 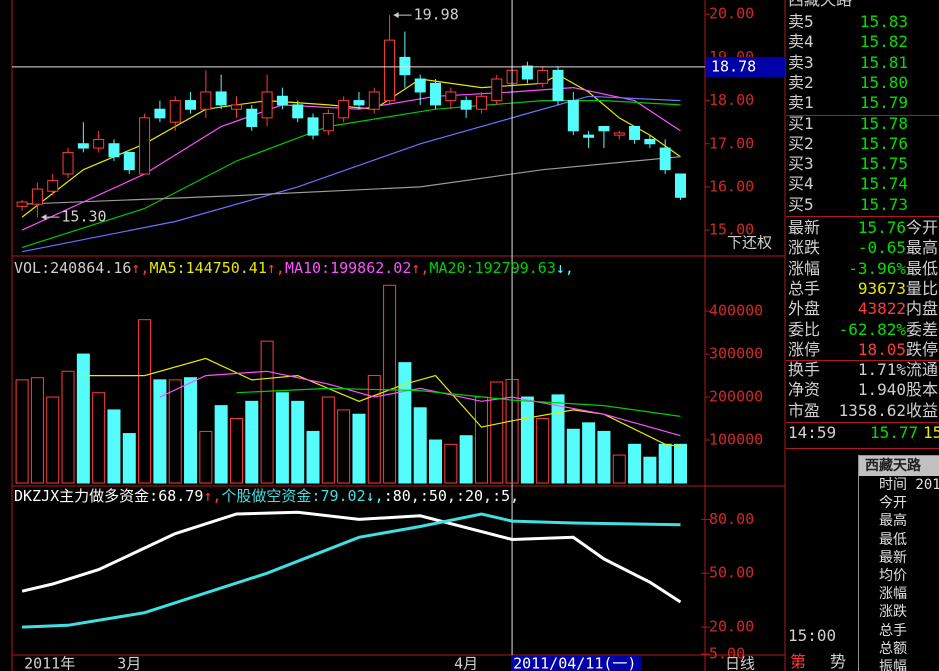 What do you see at coordinates (276, 268) in the screenshot?
I see `series-trend: ↑,` at bounding box center [276, 268].